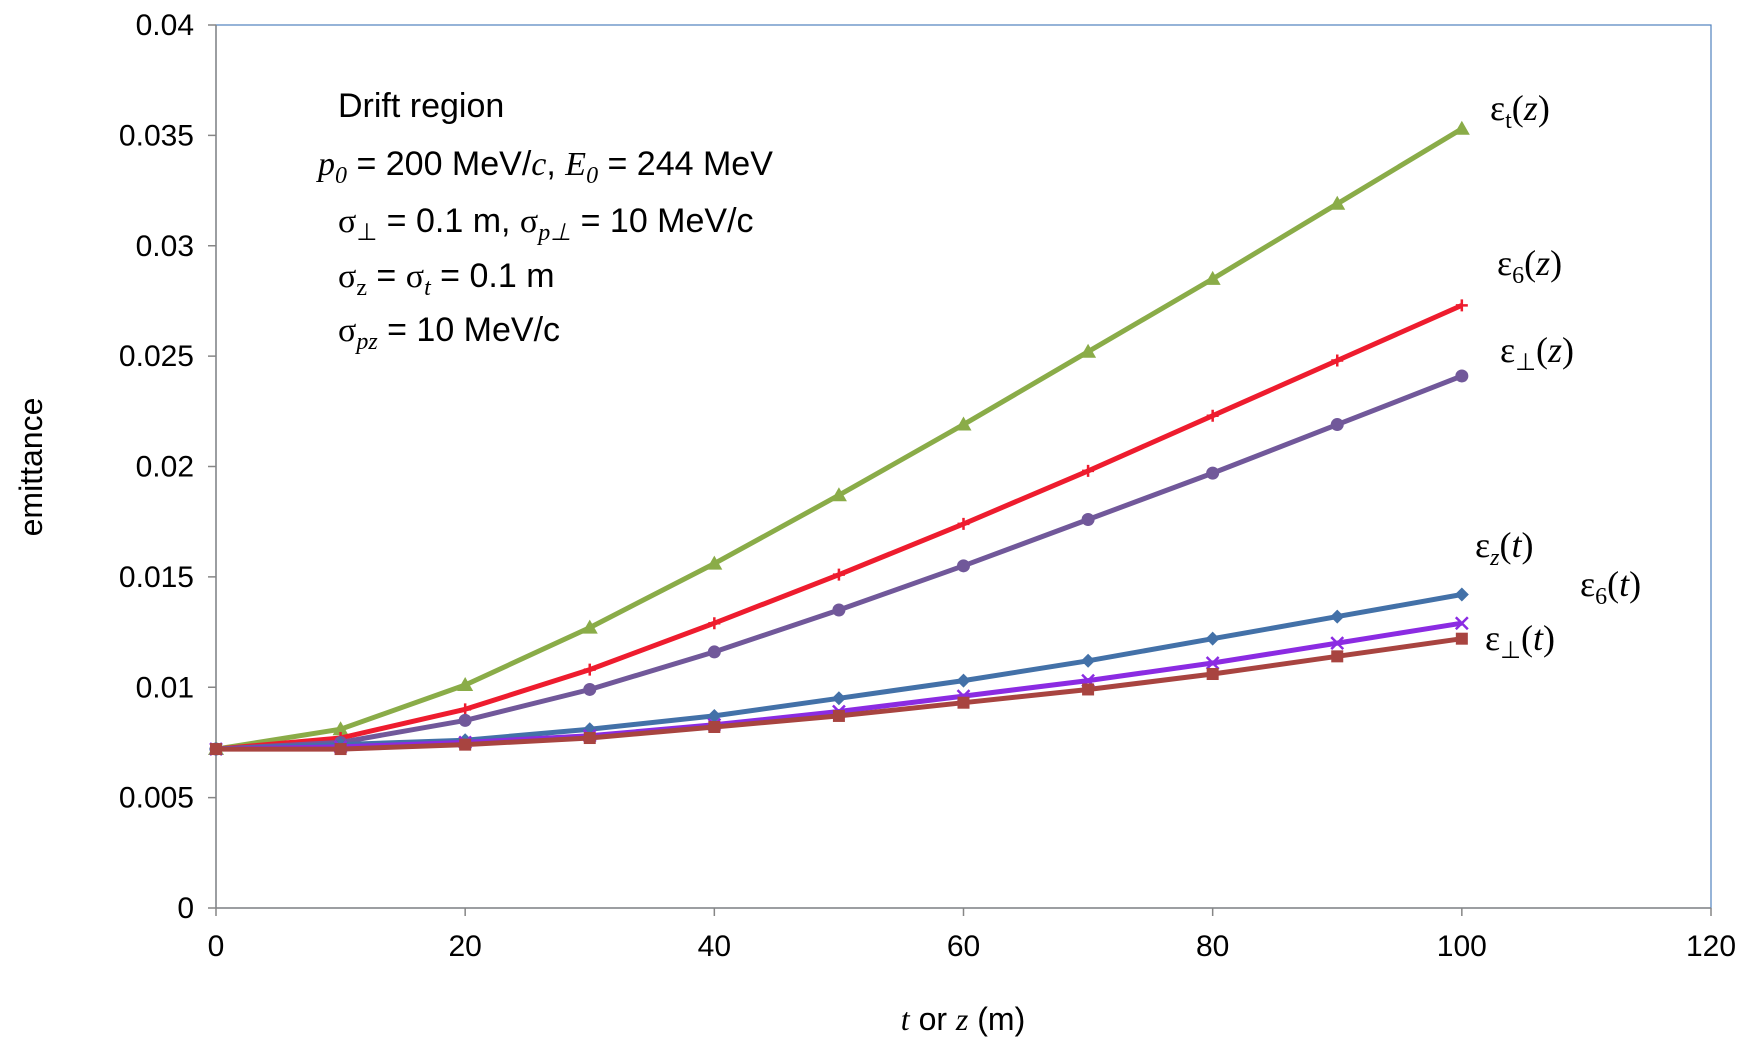 The height and width of the screenshot is (1039, 1756). What do you see at coordinates (165, 687) in the screenshot?
I see `y-tick-label: 0.01` at bounding box center [165, 687].